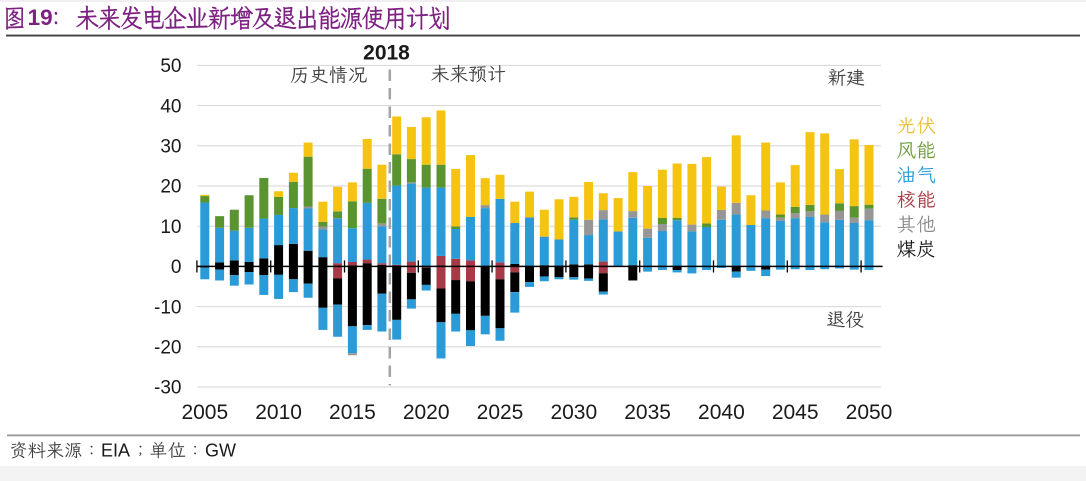  I want to click on svg-text: 40, so click(170, 106).